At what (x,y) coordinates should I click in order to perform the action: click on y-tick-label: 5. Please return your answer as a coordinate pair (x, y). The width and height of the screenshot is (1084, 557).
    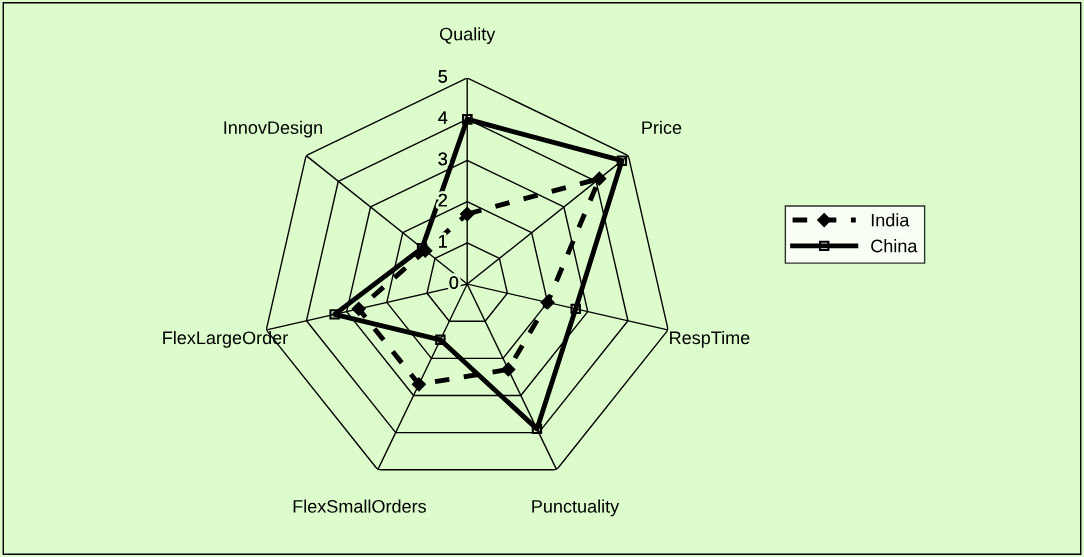
    Looking at the image, I should click on (442, 76).